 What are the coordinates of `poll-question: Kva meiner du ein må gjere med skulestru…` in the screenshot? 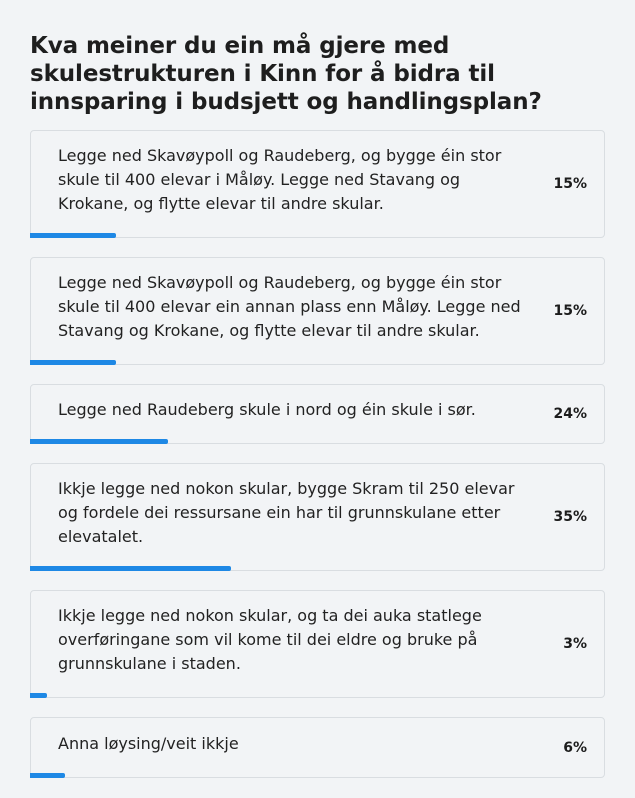 It's located at (286, 74).